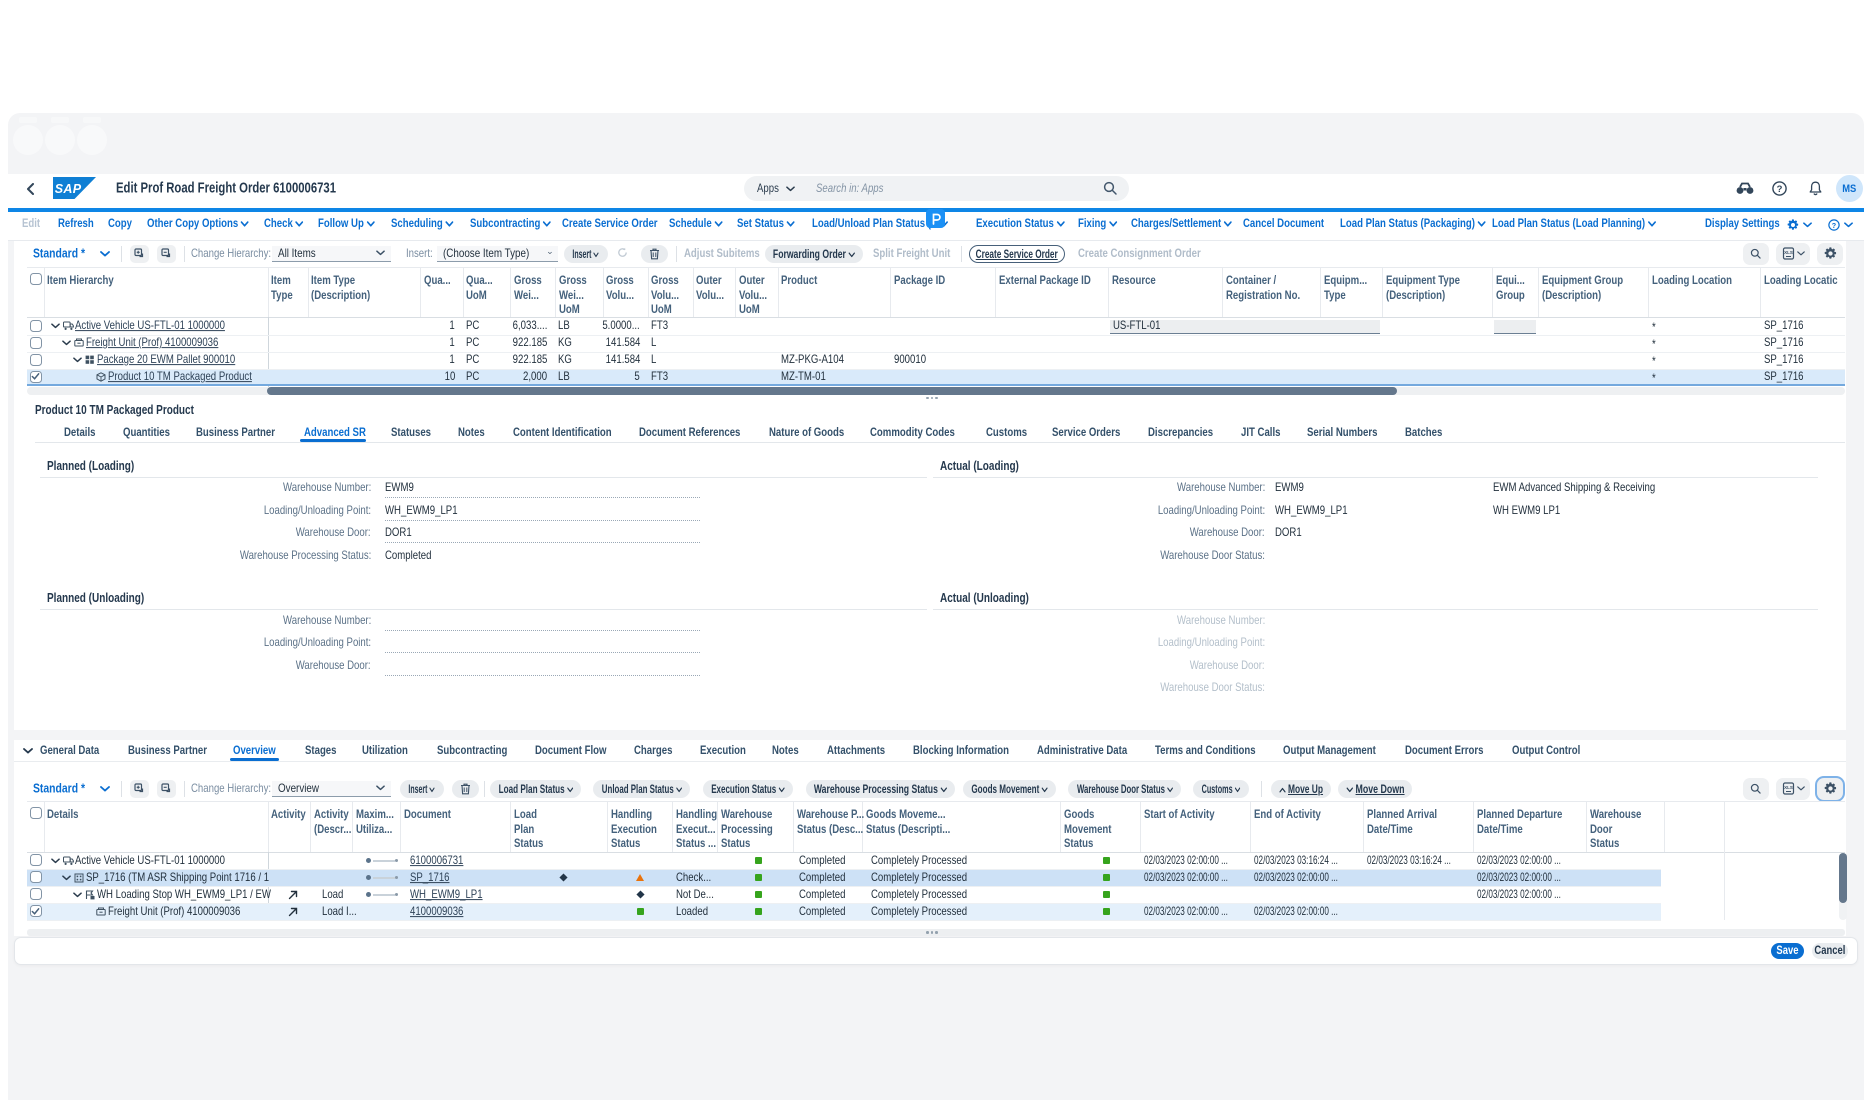 This screenshot has width=1872, height=1100. I want to click on svg-text: SAP, so click(68, 189).